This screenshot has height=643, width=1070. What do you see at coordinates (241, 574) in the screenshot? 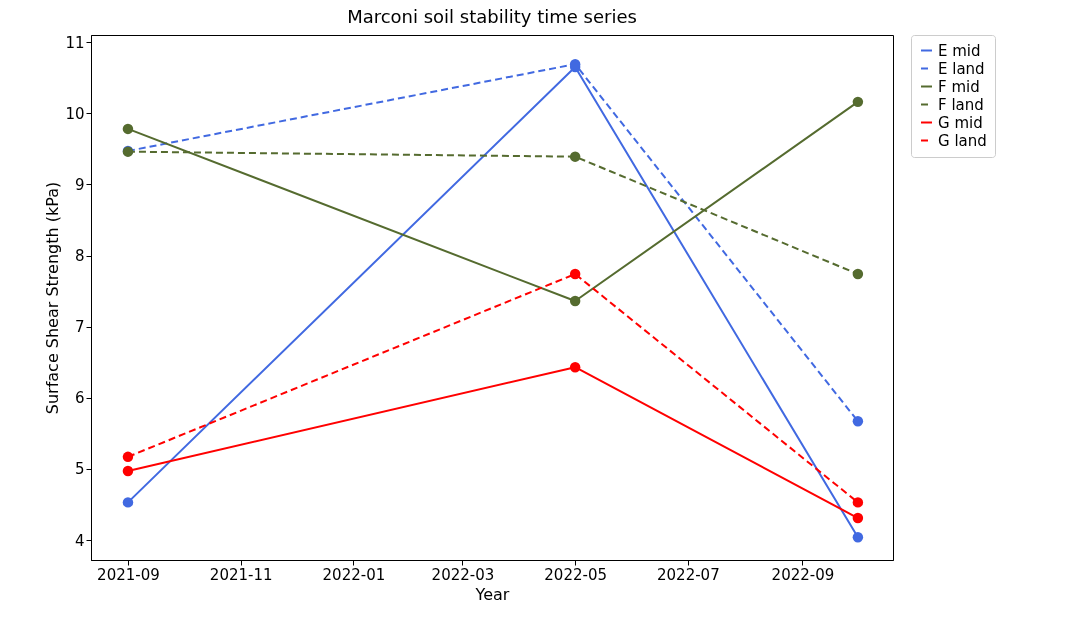
I see `x-tick-label: 2021-11` at bounding box center [241, 574].